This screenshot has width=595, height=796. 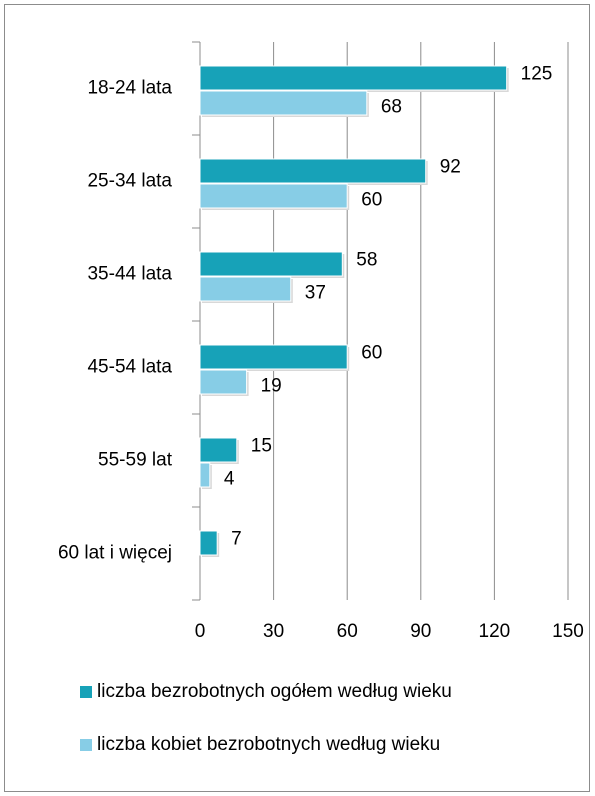 What do you see at coordinates (135, 460) in the screenshot?
I see `y-tick-label: 55-59 lat` at bounding box center [135, 460].